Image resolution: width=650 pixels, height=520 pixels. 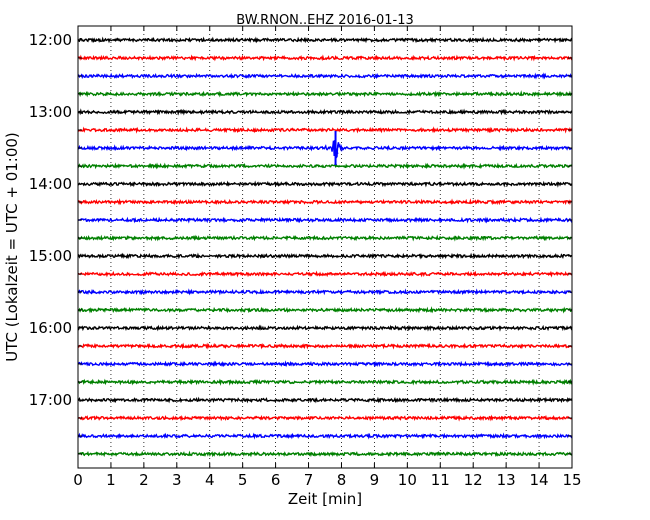 What do you see at coordinates (506, 480) in the screenshot?
I see `x-tick-label-13: 13` at bounding box center [506, 480].